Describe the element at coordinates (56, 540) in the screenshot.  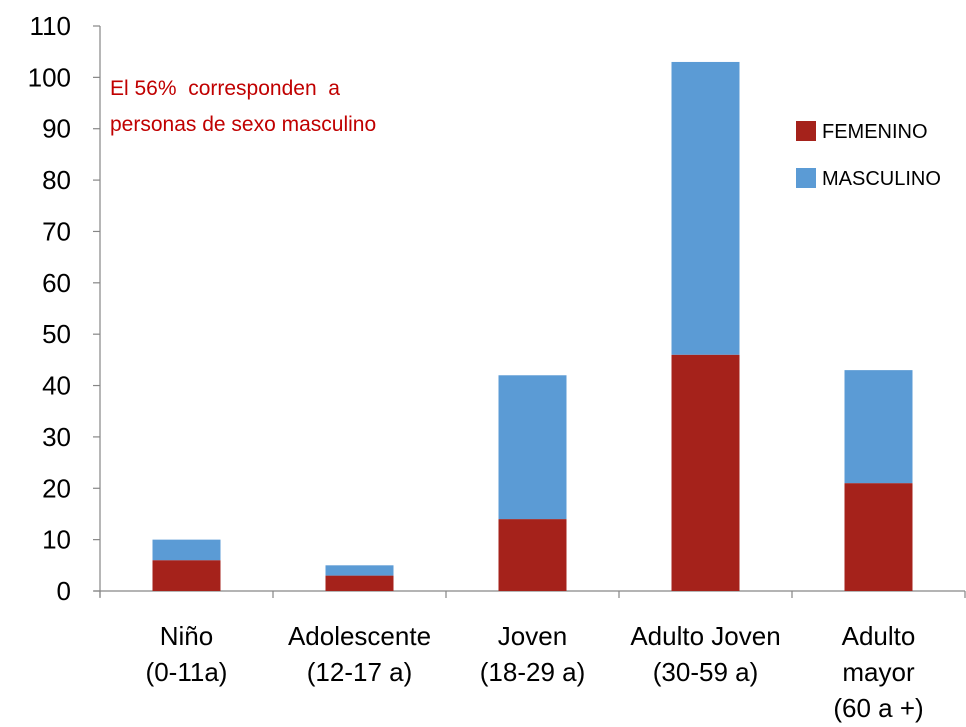
I see `y-tick-label: 10` at that location.